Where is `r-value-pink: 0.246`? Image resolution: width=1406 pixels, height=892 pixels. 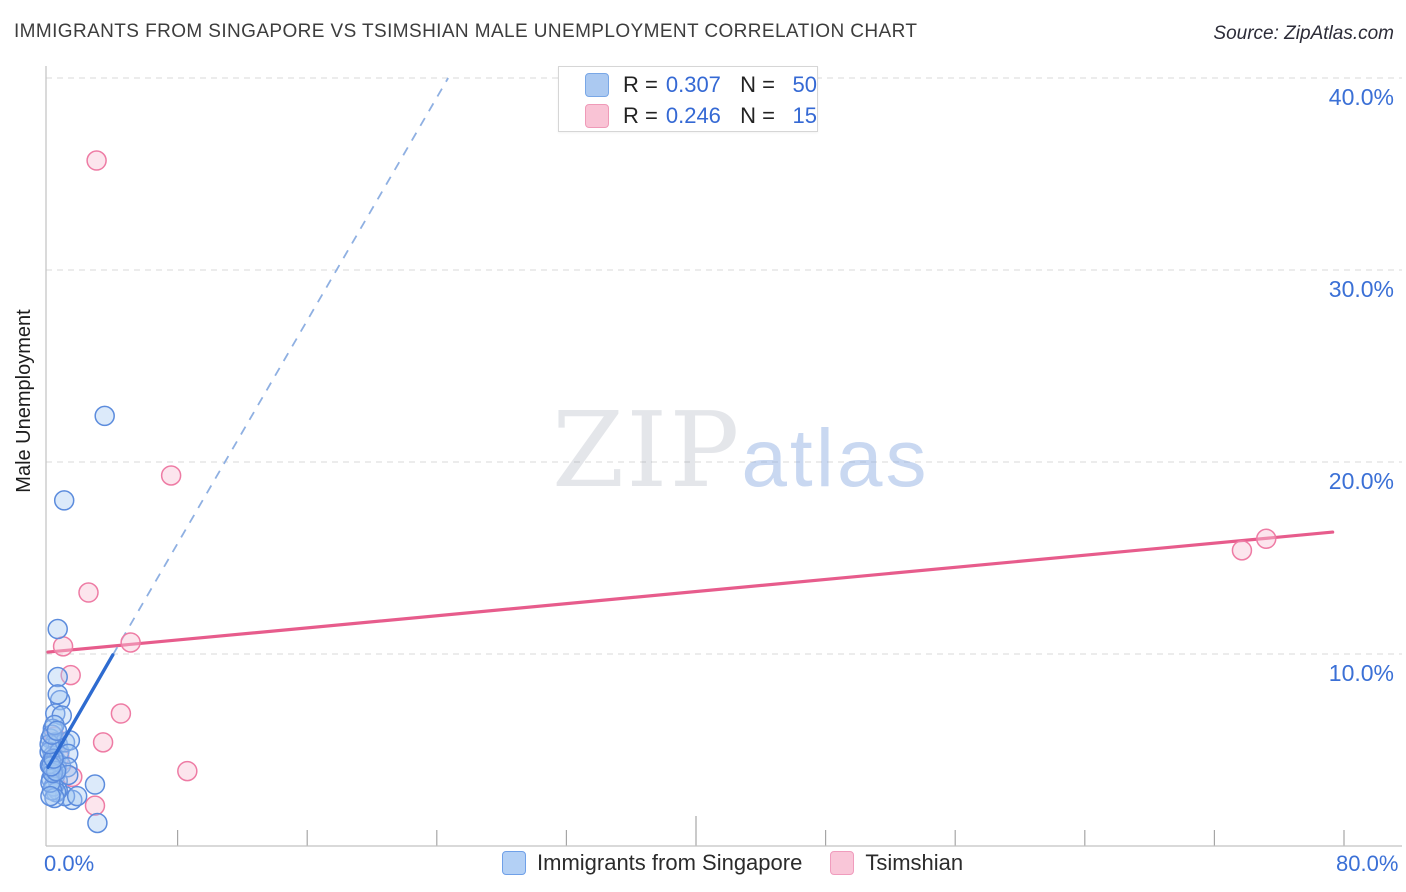 r-value-pink: 0.246 is located at coordinates (693, 115).